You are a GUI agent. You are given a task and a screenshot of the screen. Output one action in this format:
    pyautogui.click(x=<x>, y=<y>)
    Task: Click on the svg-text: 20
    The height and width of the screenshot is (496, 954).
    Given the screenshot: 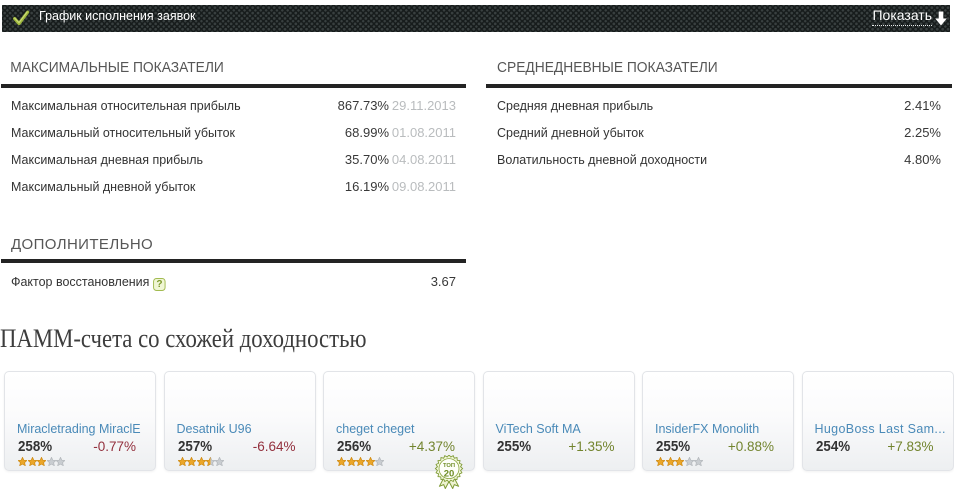 What is the action you would take?
    pyautogui.click(x=449, y=473)
    